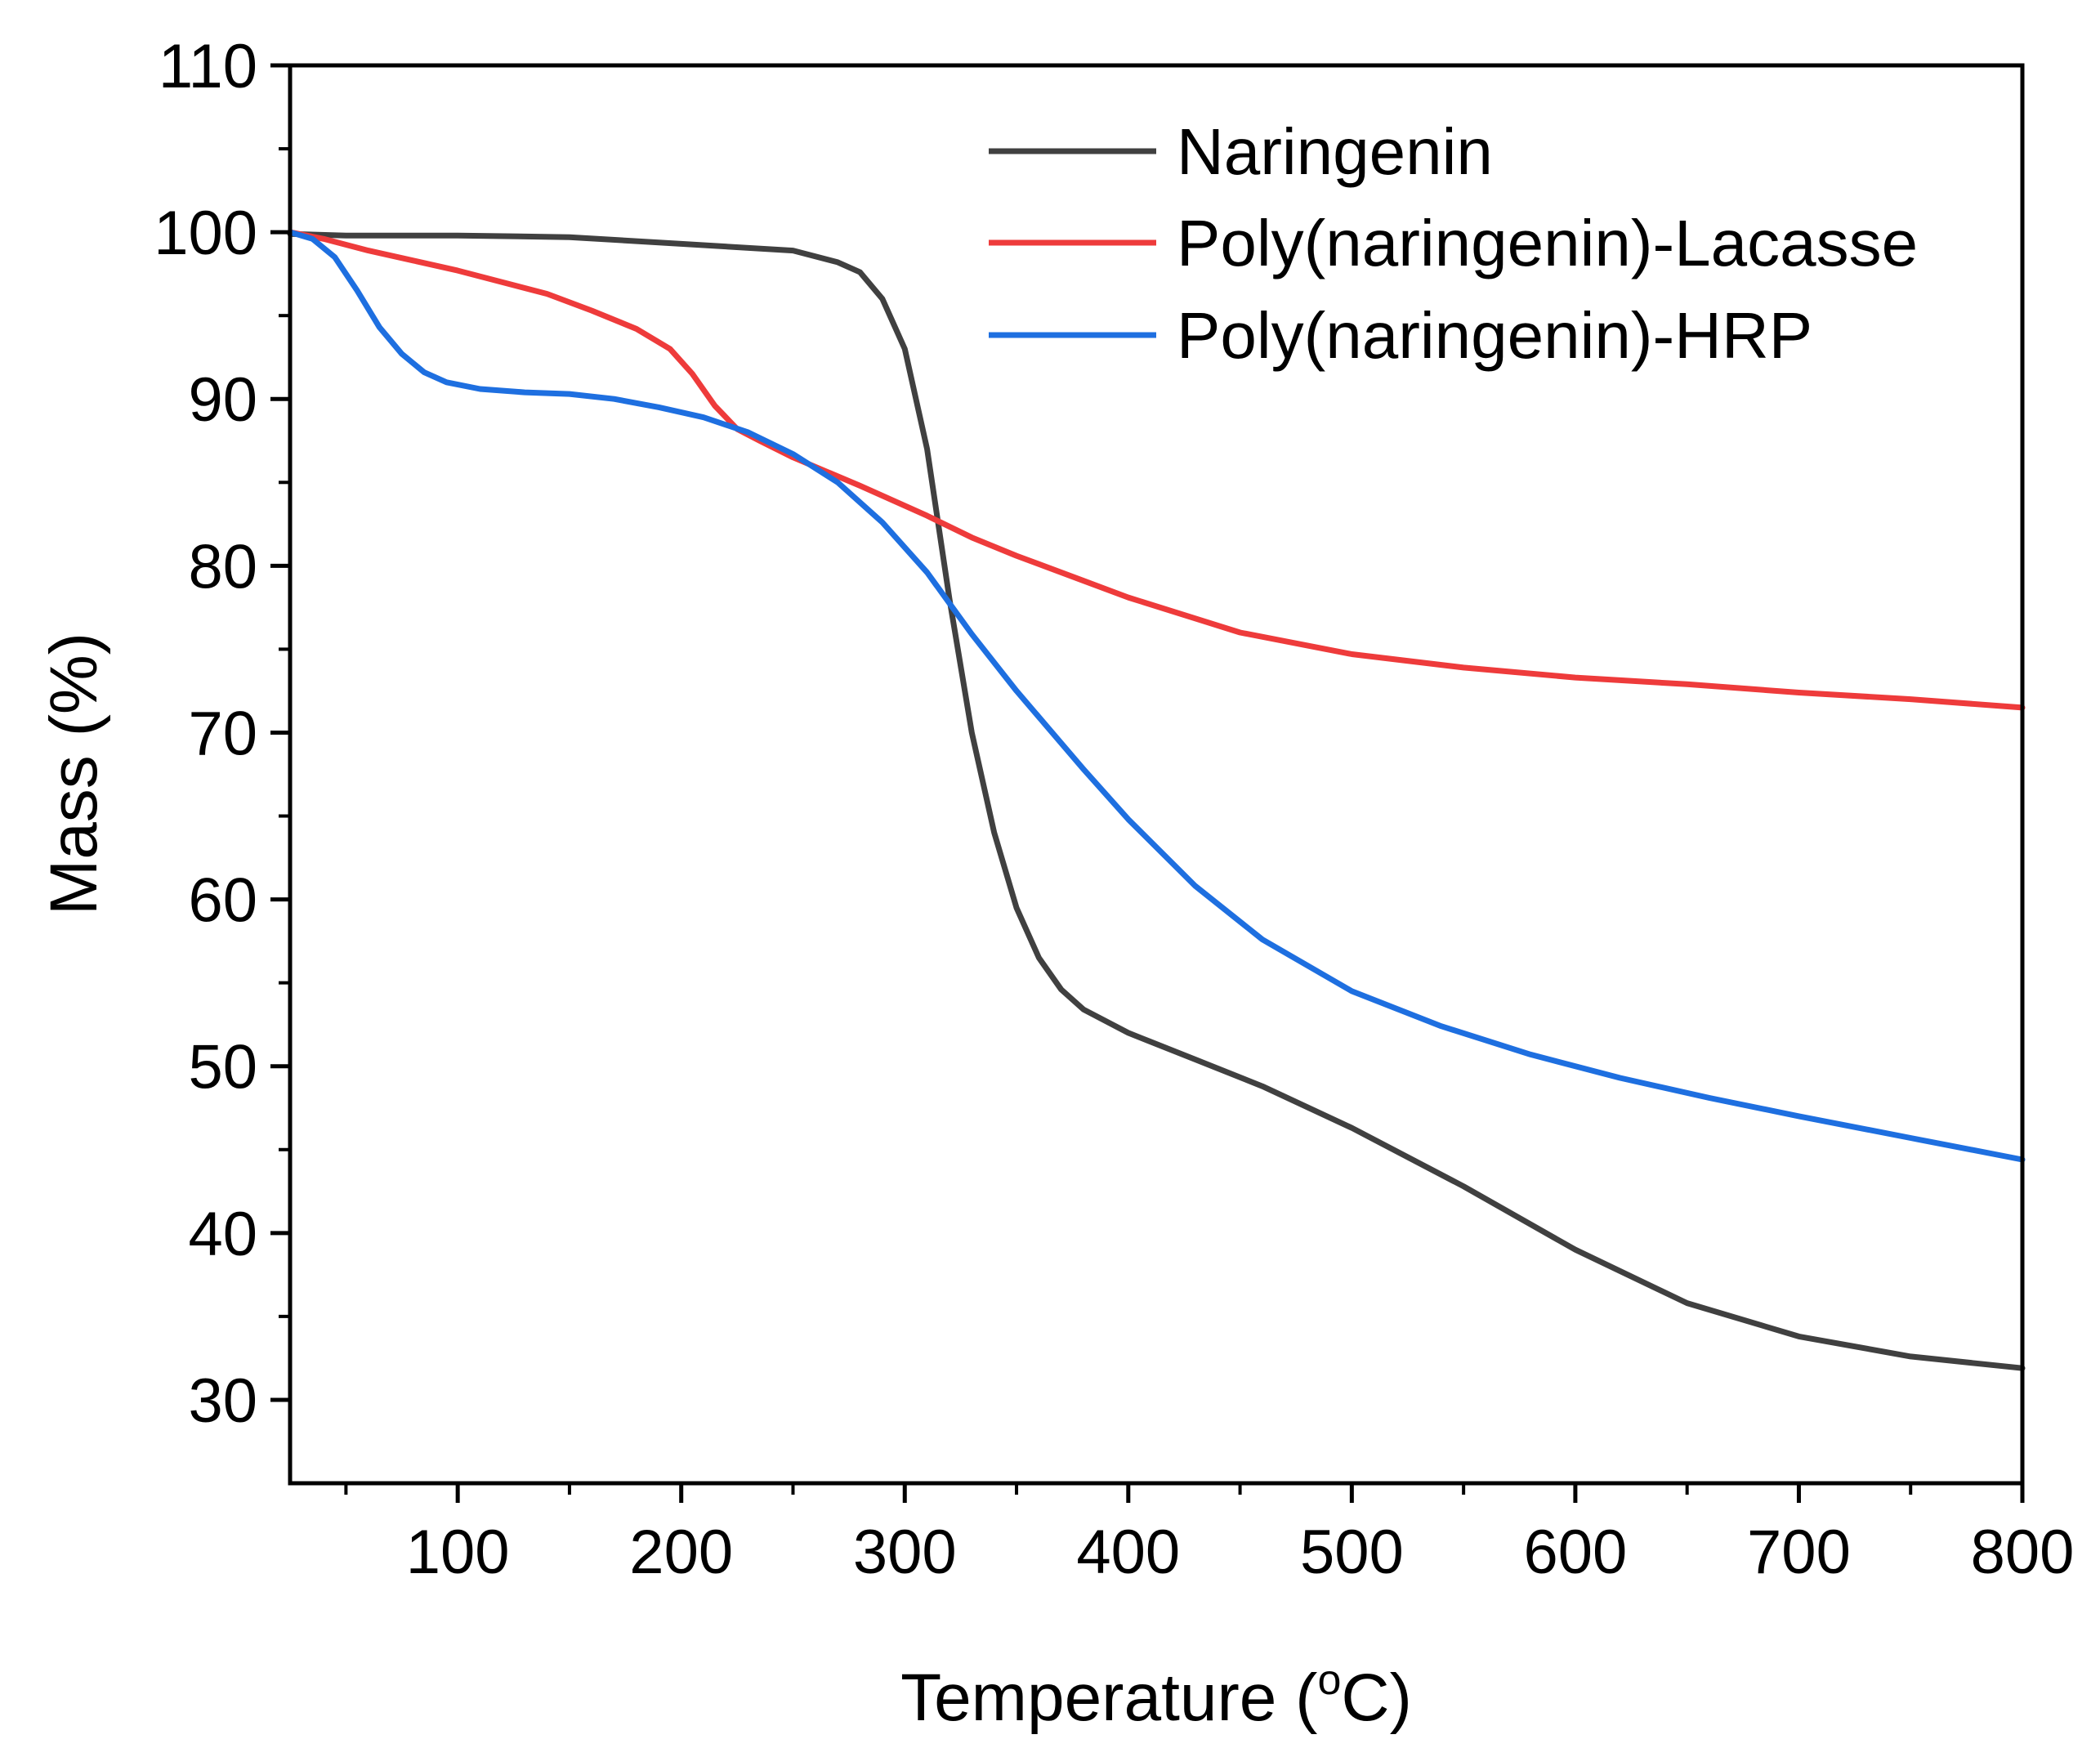 Image resolution: width=2100 pixels, height=1757 pixels. Describe the element at coordinates (223, 1234) in the screenshot. I see `y-tick-label: 40` at that location.